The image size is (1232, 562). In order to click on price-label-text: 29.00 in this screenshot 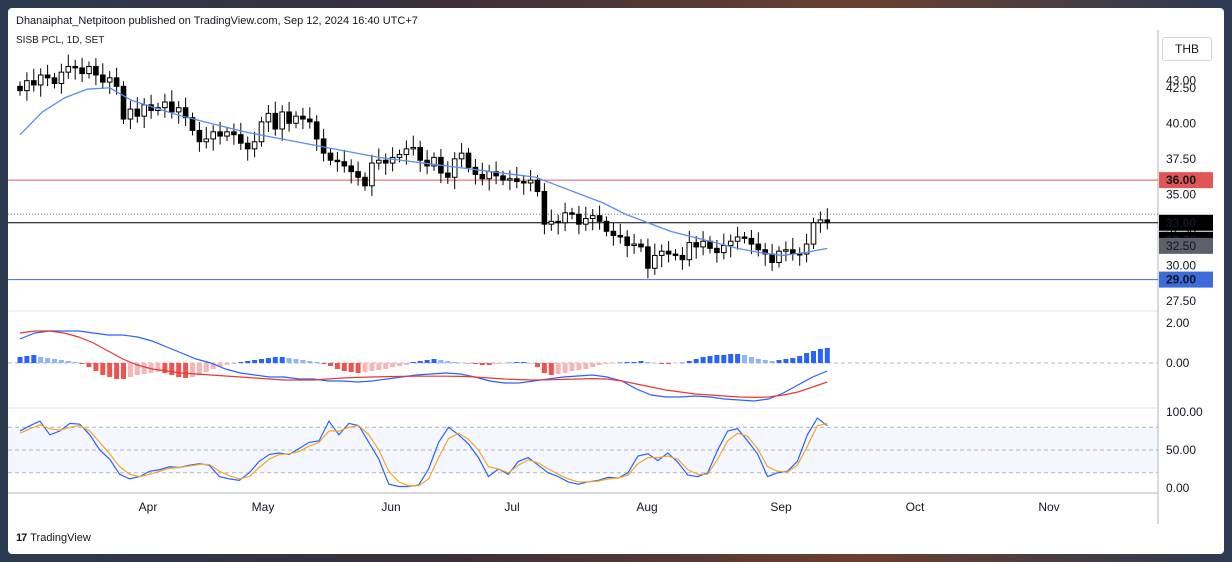, I will do `click(1181, 280)`.